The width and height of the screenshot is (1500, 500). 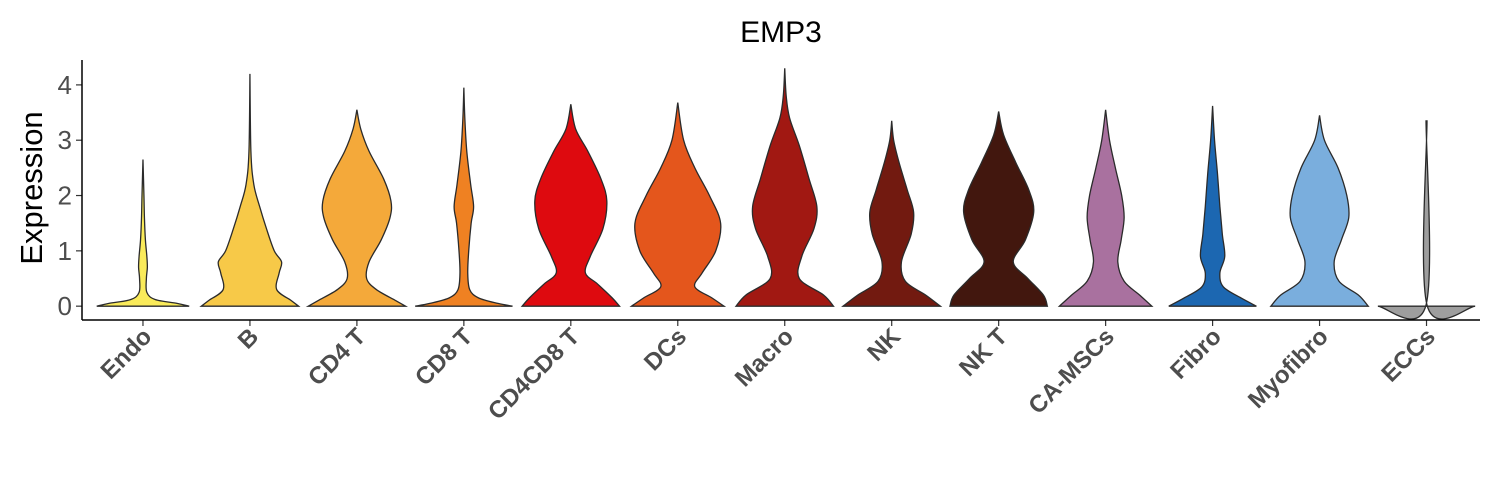 I want to click on x-tick-label: CD4CD8 T, so click(x=534, y=374).